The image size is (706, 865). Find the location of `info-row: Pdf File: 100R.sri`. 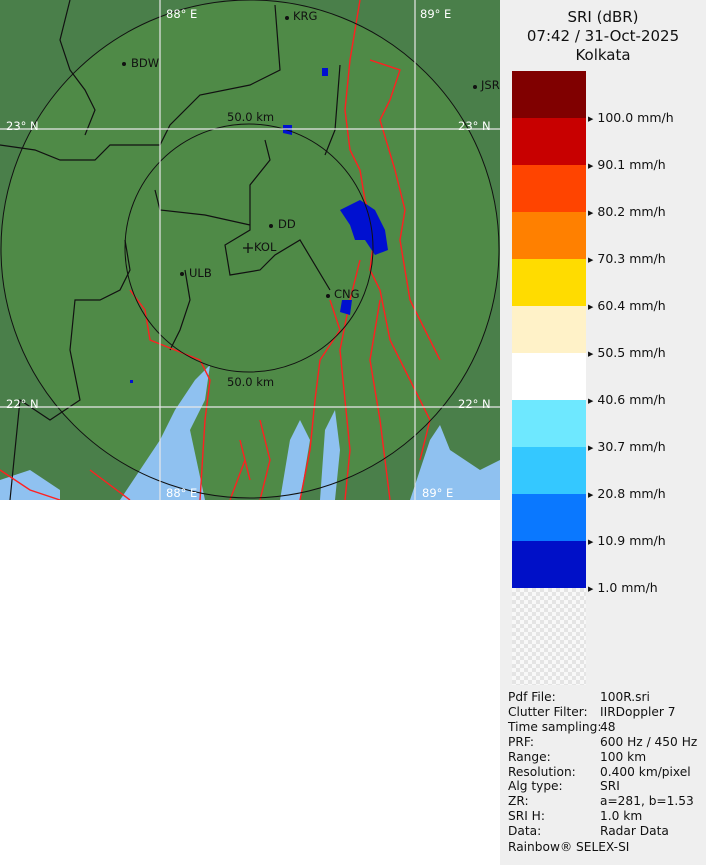

info-row: Pdf File: 100R.sri is located at coordinates (602, 697).